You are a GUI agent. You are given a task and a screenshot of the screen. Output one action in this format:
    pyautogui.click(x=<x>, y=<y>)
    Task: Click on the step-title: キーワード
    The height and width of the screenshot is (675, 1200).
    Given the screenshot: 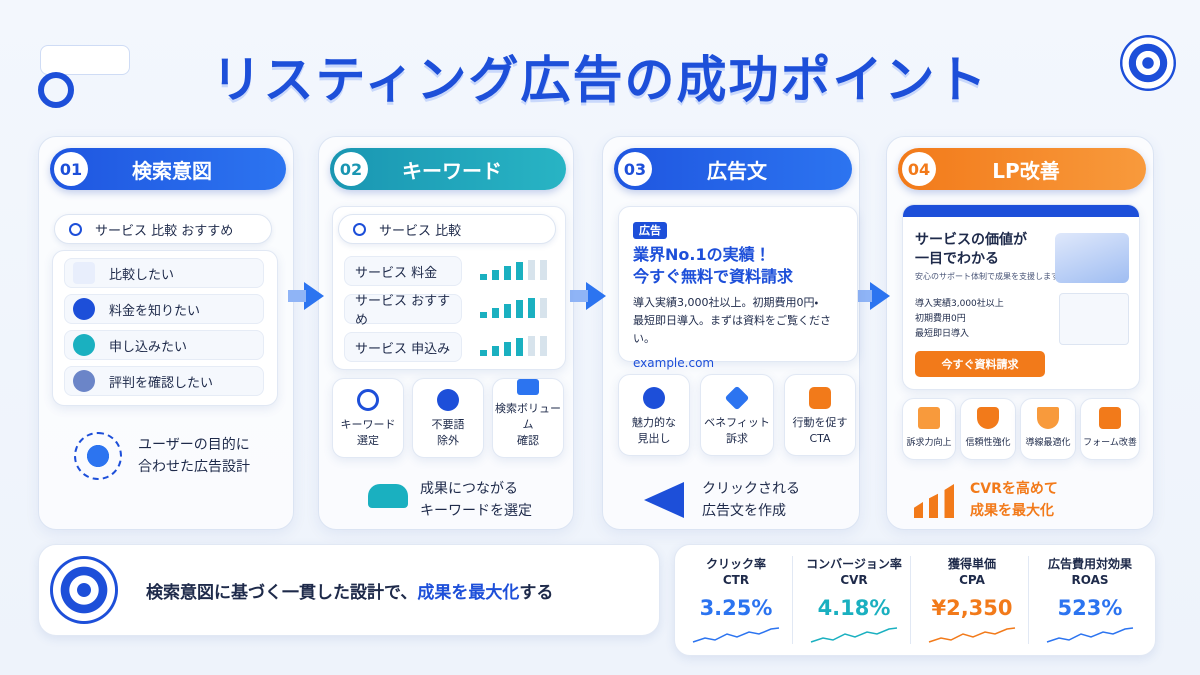 What is the action you would take?
    pyautogui.click(x=452, y=170)
    